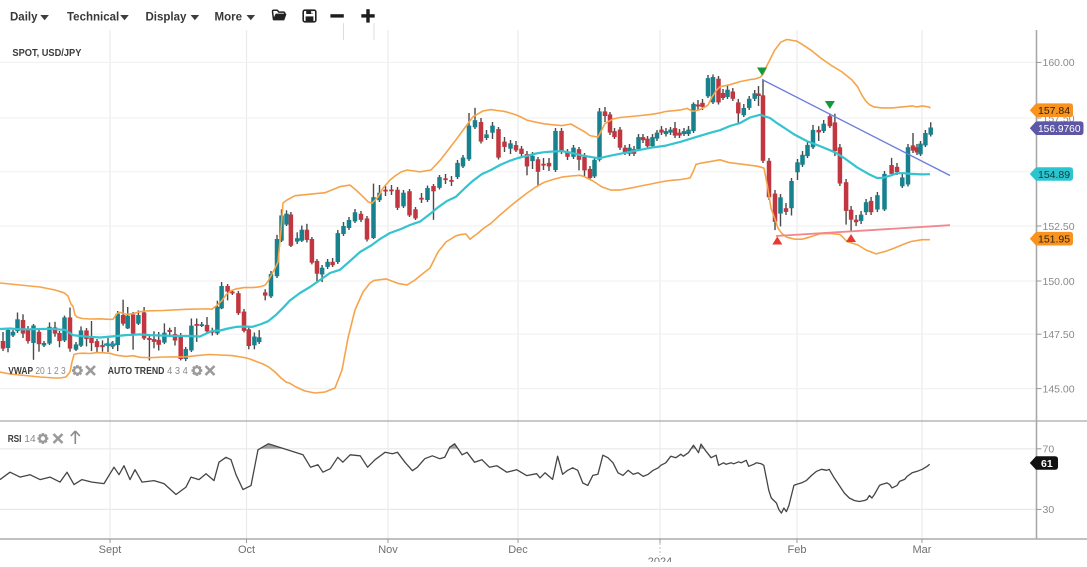 The width and height of the screenshot is (1087, 567). What do you see at coordinates (167, 18) in the screenshot?
I see `svg-text: Display` at bounding box center [167, 18].